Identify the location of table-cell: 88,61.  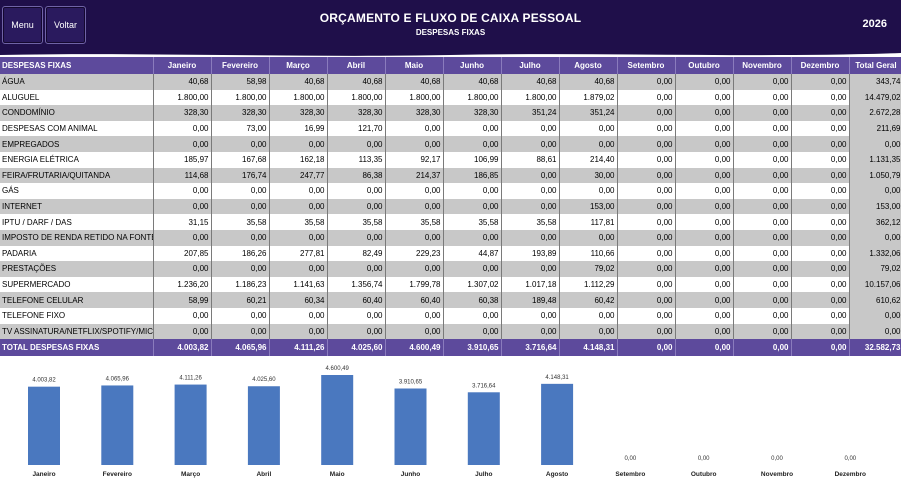
(530, 159).